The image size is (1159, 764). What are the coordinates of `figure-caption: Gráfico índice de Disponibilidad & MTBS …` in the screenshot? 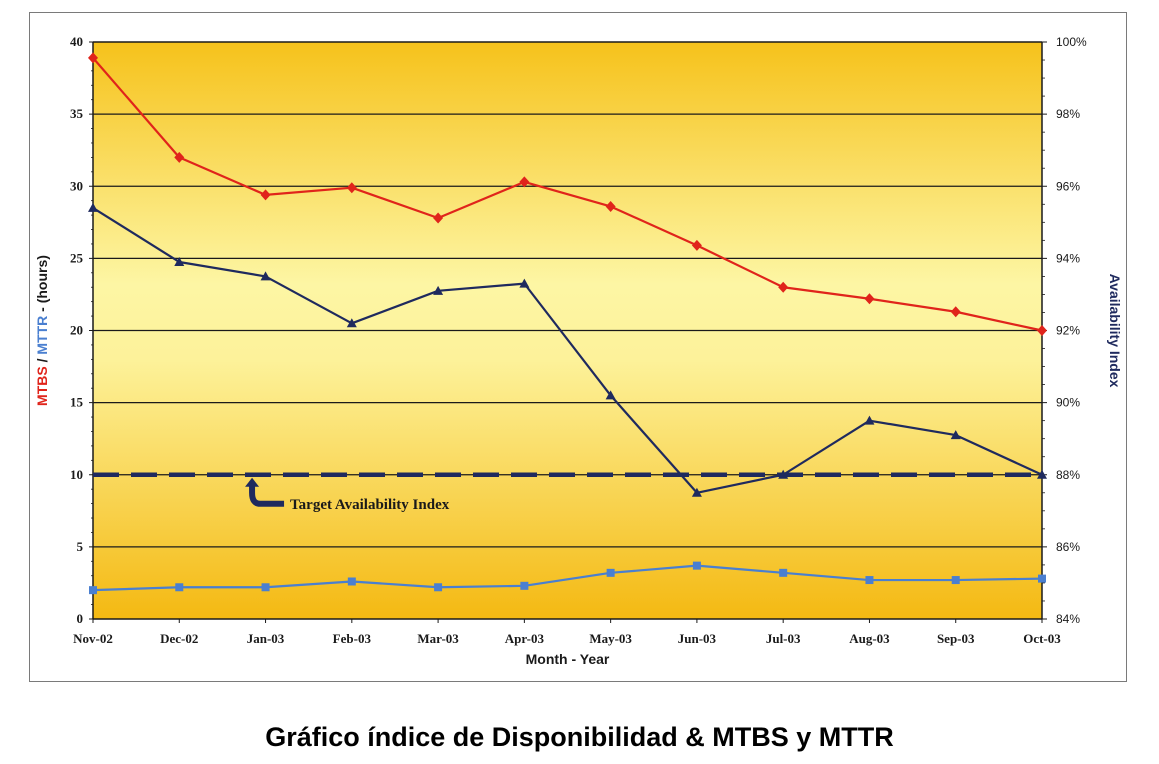 It's located at (579, 737).